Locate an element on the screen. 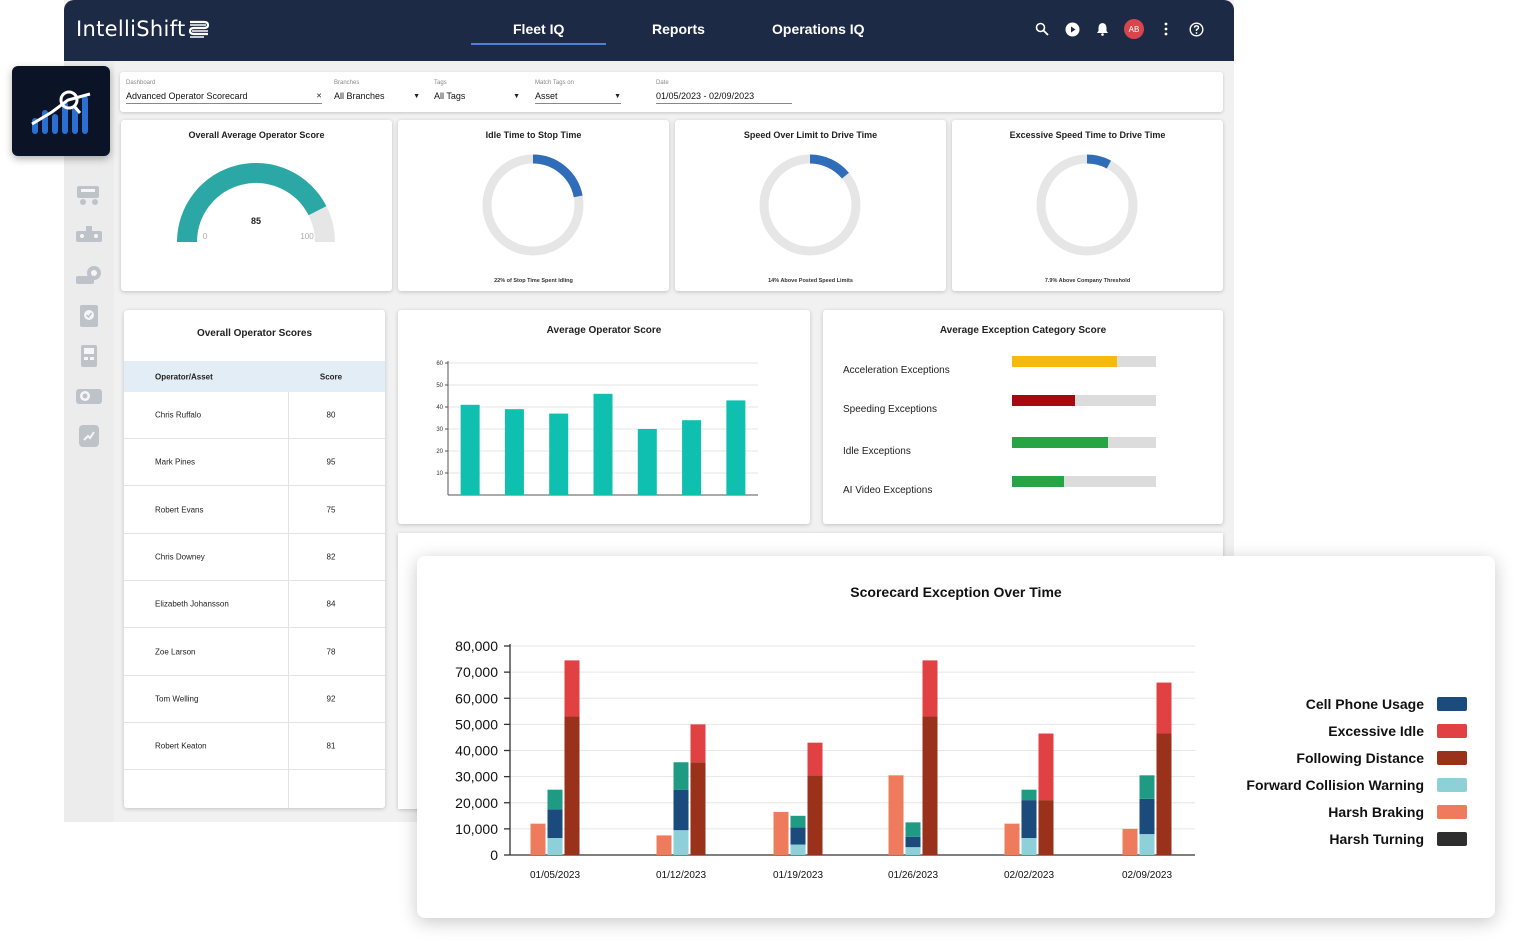 The width and height of the screenshot is (1536, 945). gauge-chart: 85 0 100 is located at coordinates (256, 203).